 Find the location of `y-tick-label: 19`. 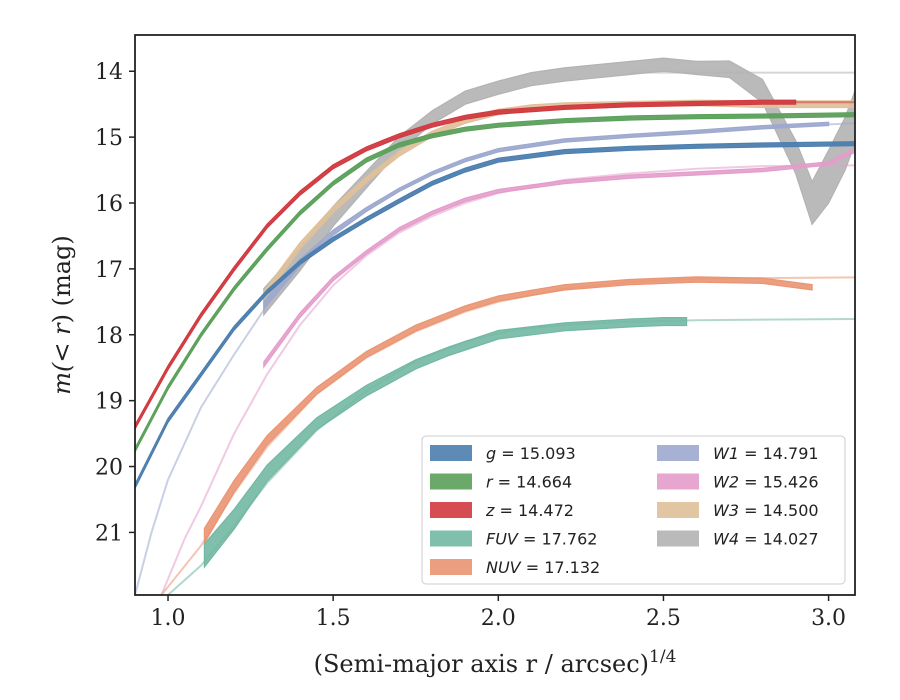

y-tick-label: 19 is located at coordinates (109, 402).